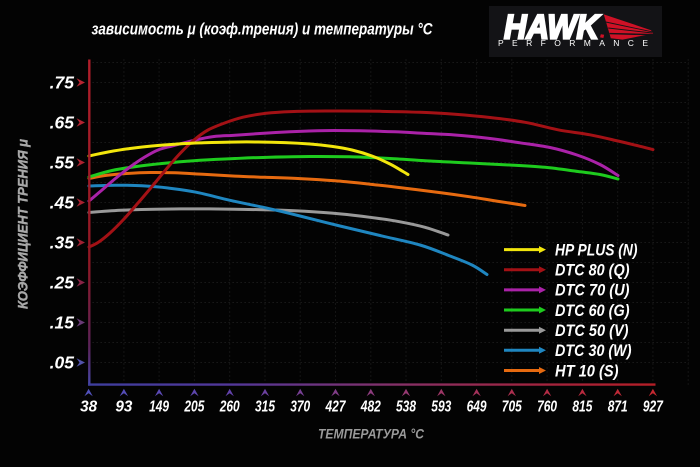 The width and height of the screenshot is (700, 467). What do you see at coordinates (592, 291) in the screenshot?
I see `svg-text: DTC 70 (U)` at bounding box center [592, 291].